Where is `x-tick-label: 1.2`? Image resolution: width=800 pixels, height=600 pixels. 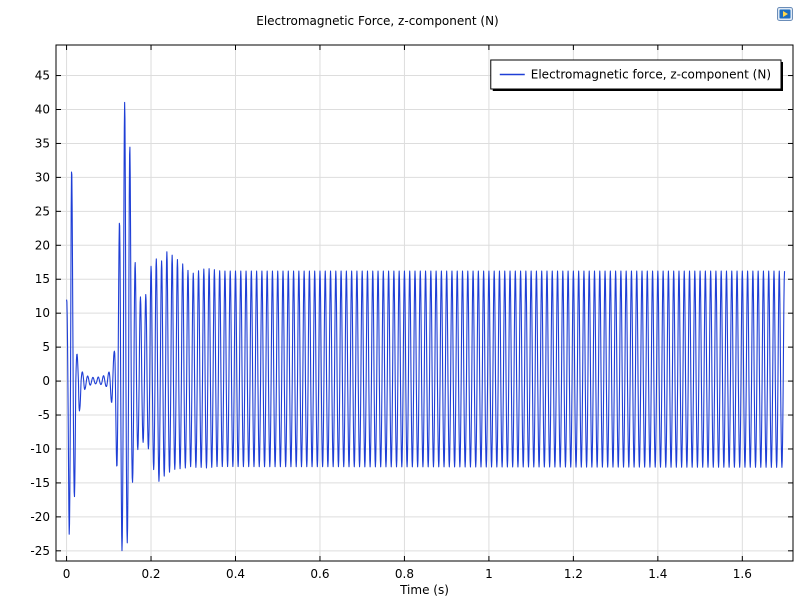 x-tick-label: 1.2 is located at coordinates (573, 574).